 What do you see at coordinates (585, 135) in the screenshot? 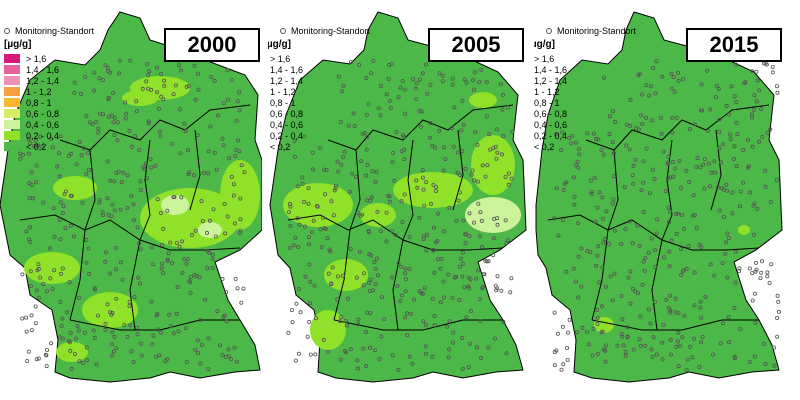
I see `legend-class-row: 0,2 - 0,4` at bounding box center [585, 135].